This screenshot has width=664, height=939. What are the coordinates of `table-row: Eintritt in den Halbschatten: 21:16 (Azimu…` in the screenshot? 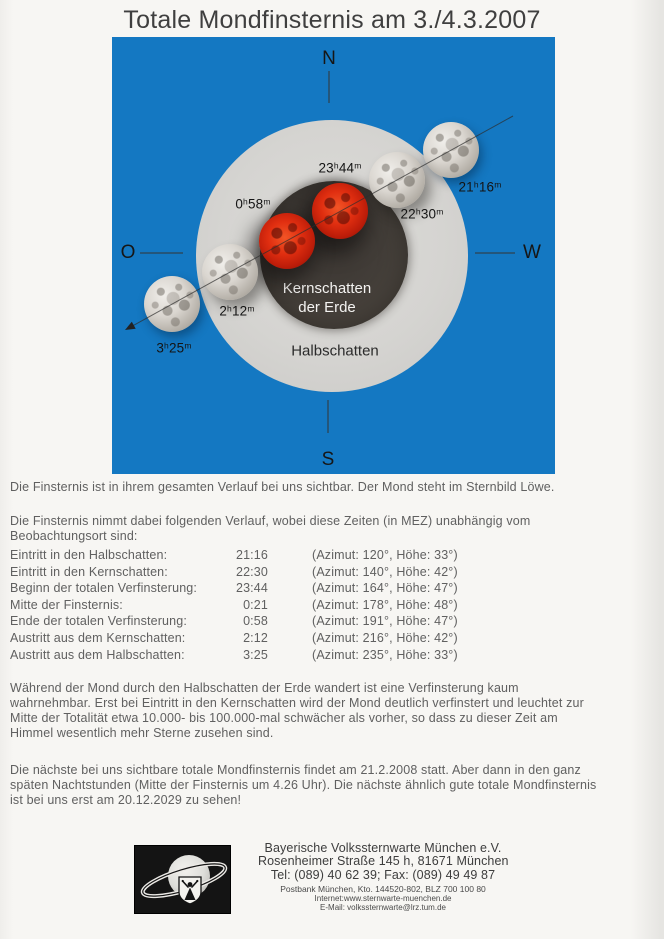 It's located at (234, 555).